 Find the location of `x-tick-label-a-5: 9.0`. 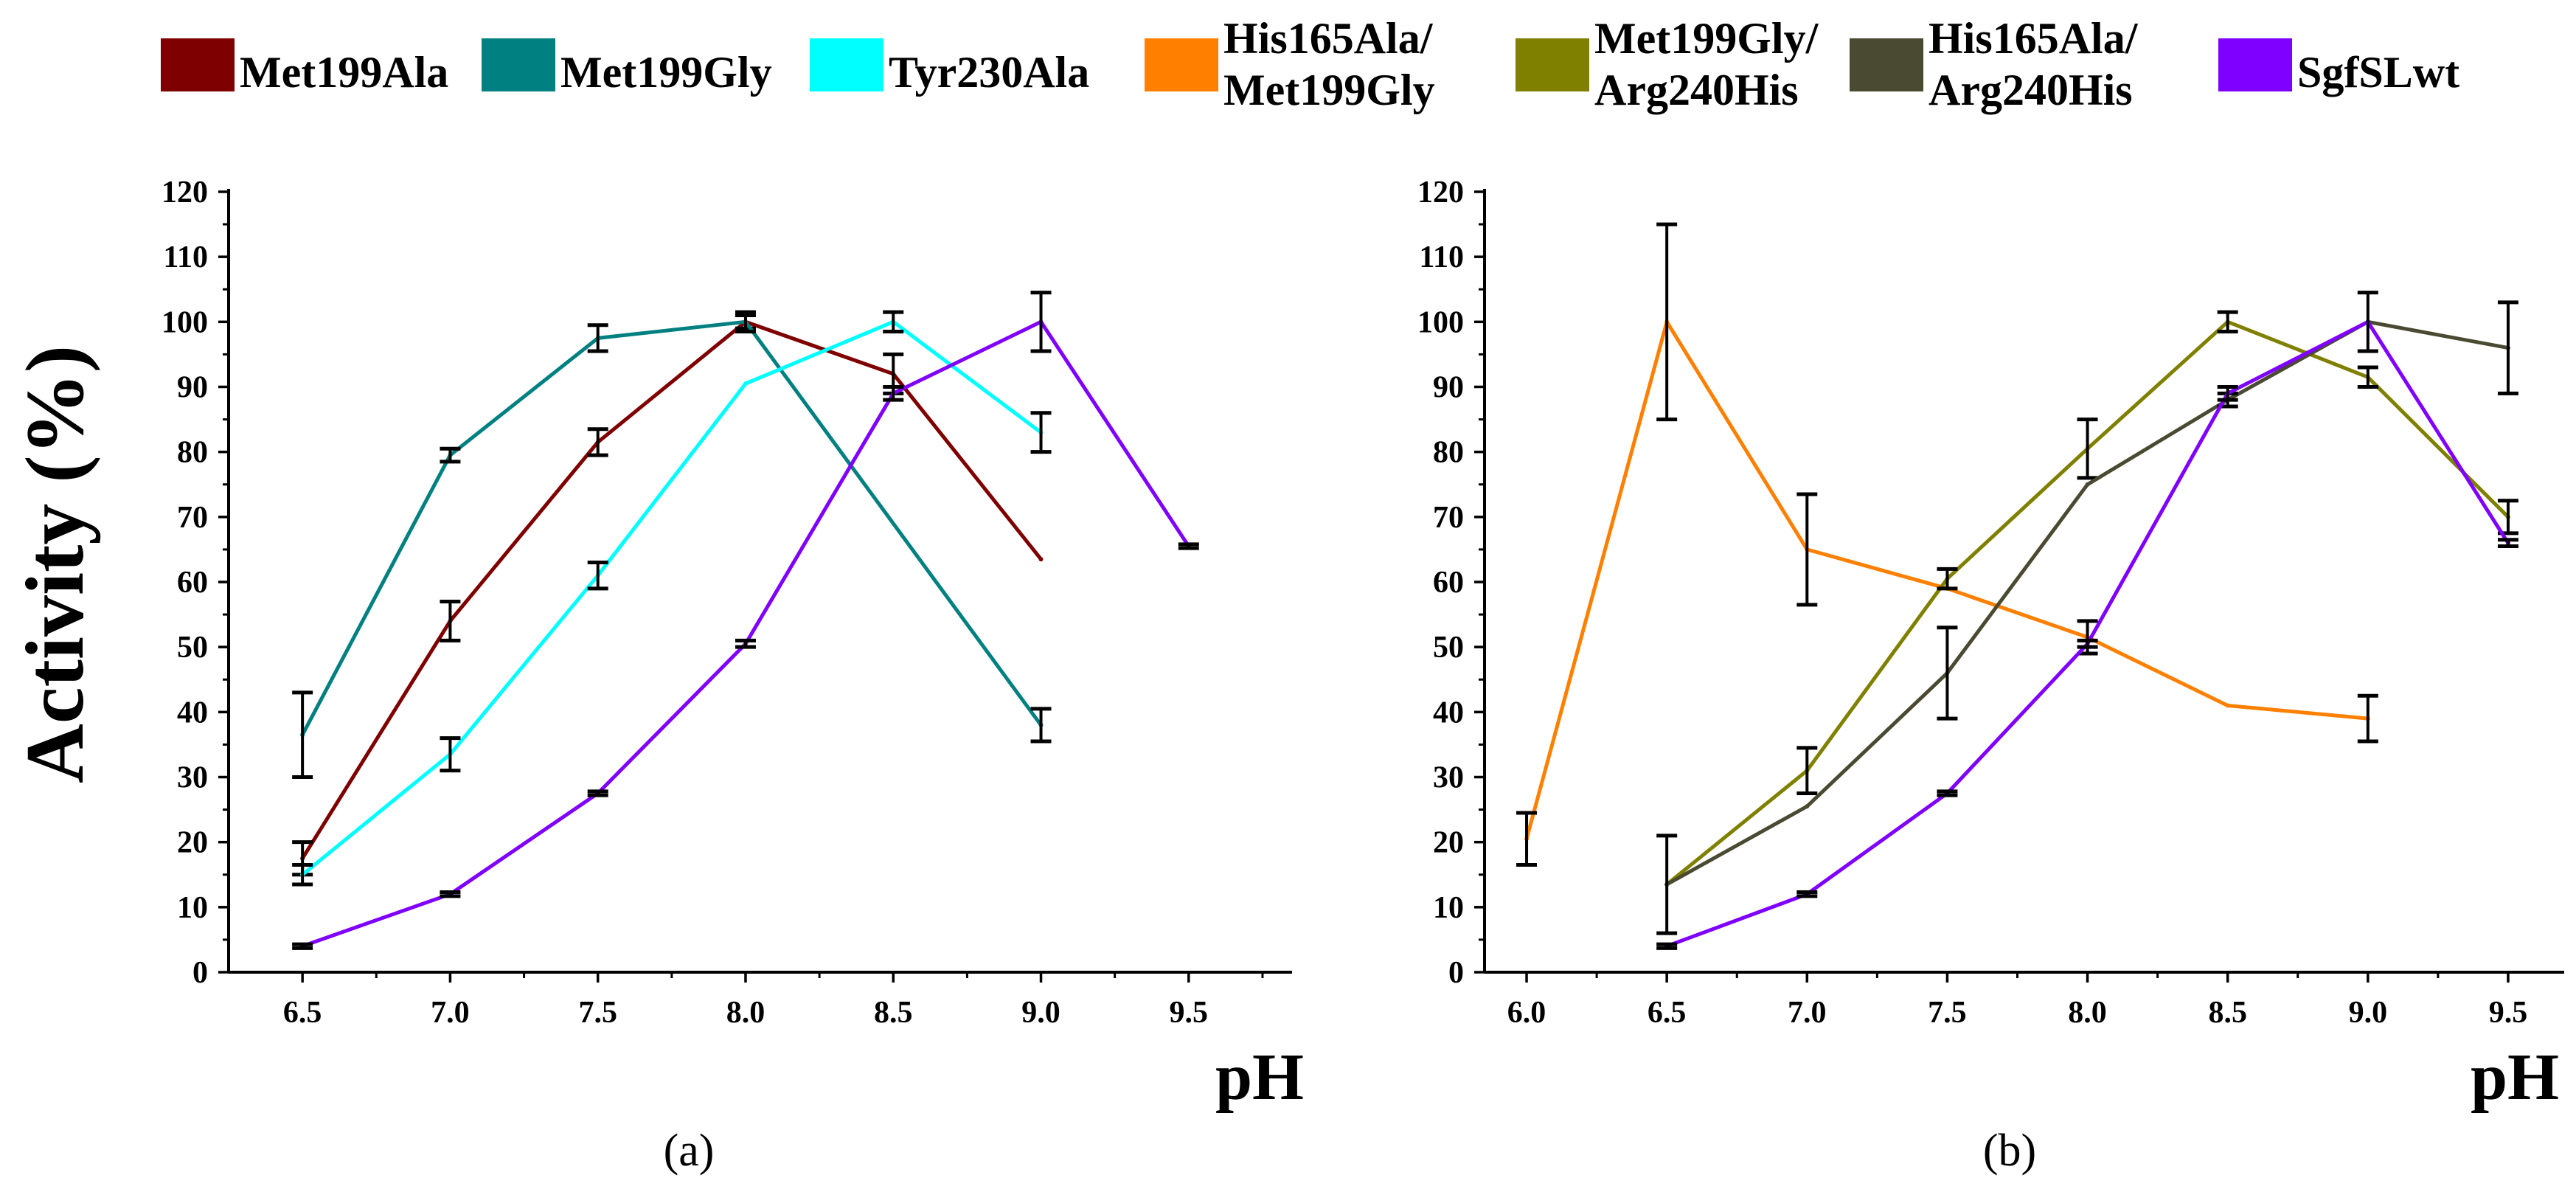

x-tick-label-a-5: 9.0 is located at coordinates (1040, 1013).